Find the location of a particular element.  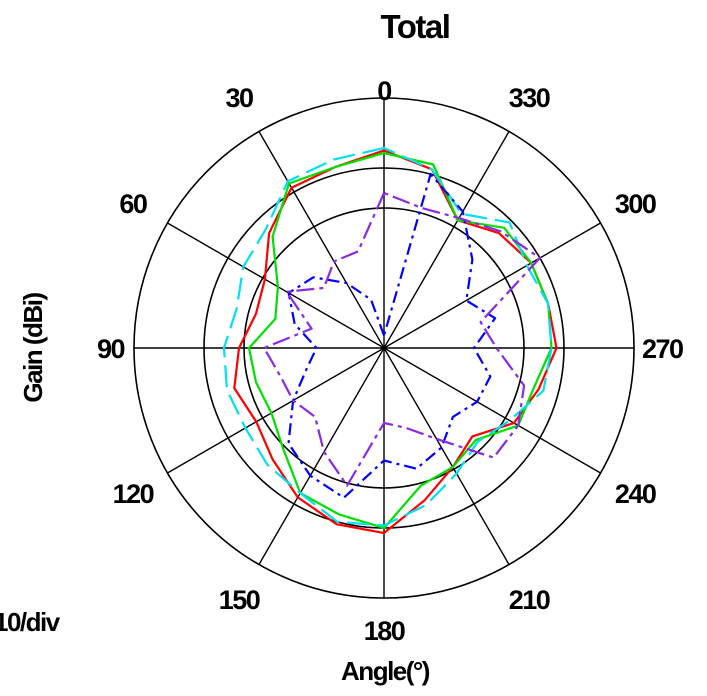

tick-label-300: 300 is located at coordinates (635, 204).